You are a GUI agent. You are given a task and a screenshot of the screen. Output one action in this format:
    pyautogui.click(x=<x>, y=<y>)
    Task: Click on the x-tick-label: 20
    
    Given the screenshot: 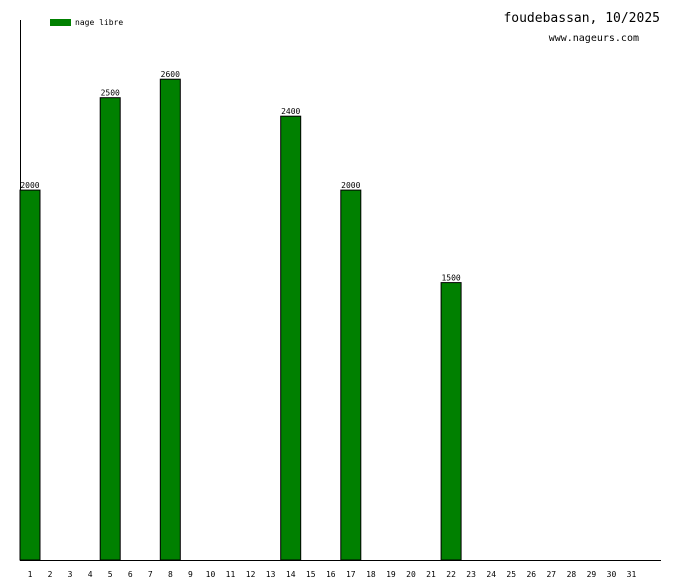 What is the action you would take?
    pyautogui.click(x=411, y=574)
    